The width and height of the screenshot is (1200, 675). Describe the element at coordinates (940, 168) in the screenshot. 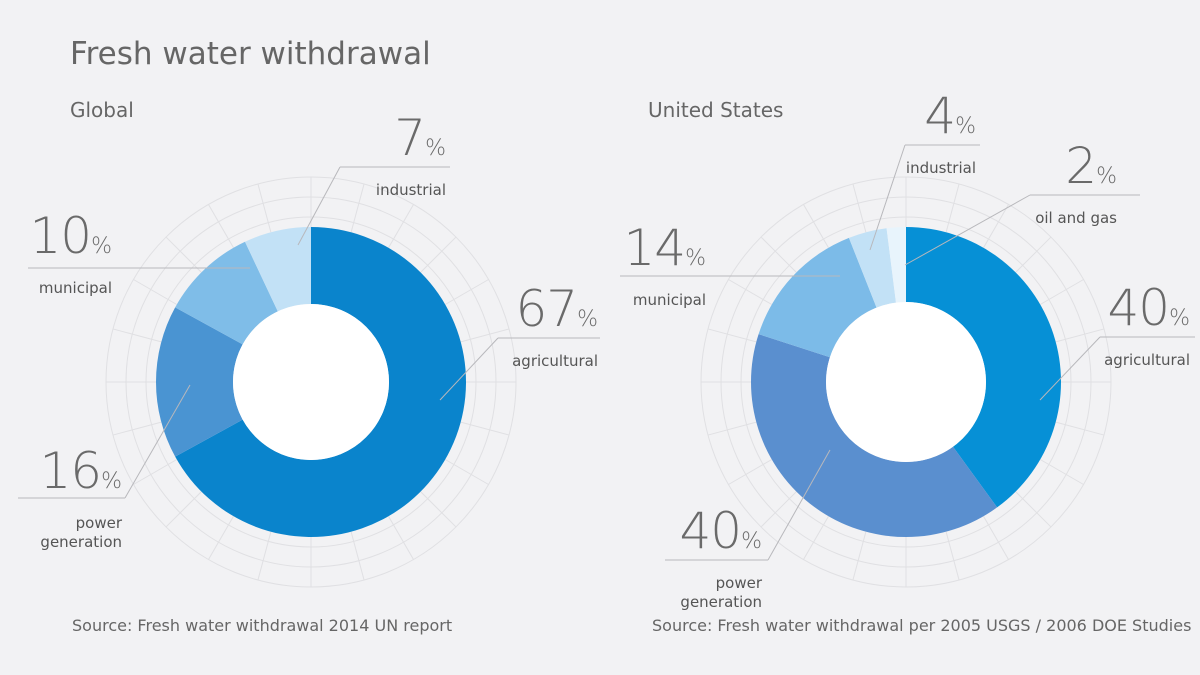

I see `category-label: industrial` at that location.